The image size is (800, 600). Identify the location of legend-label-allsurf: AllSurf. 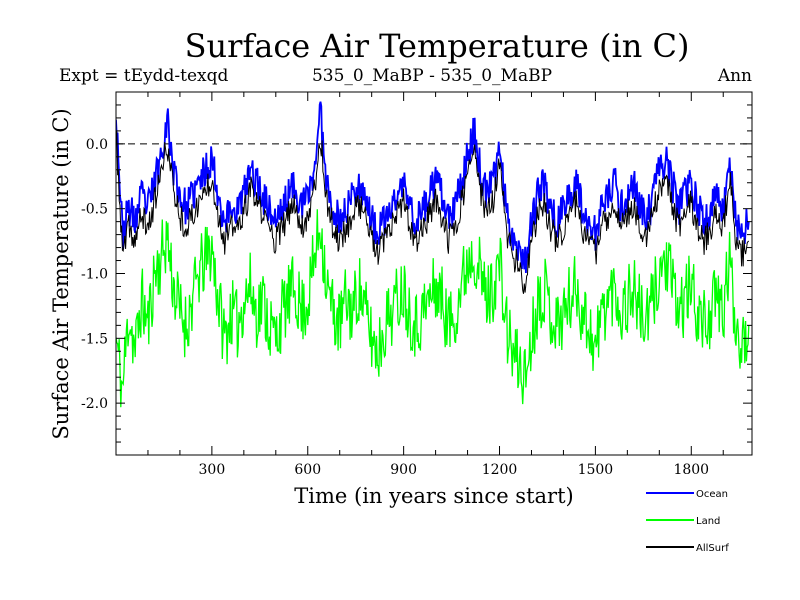
(712, 548).